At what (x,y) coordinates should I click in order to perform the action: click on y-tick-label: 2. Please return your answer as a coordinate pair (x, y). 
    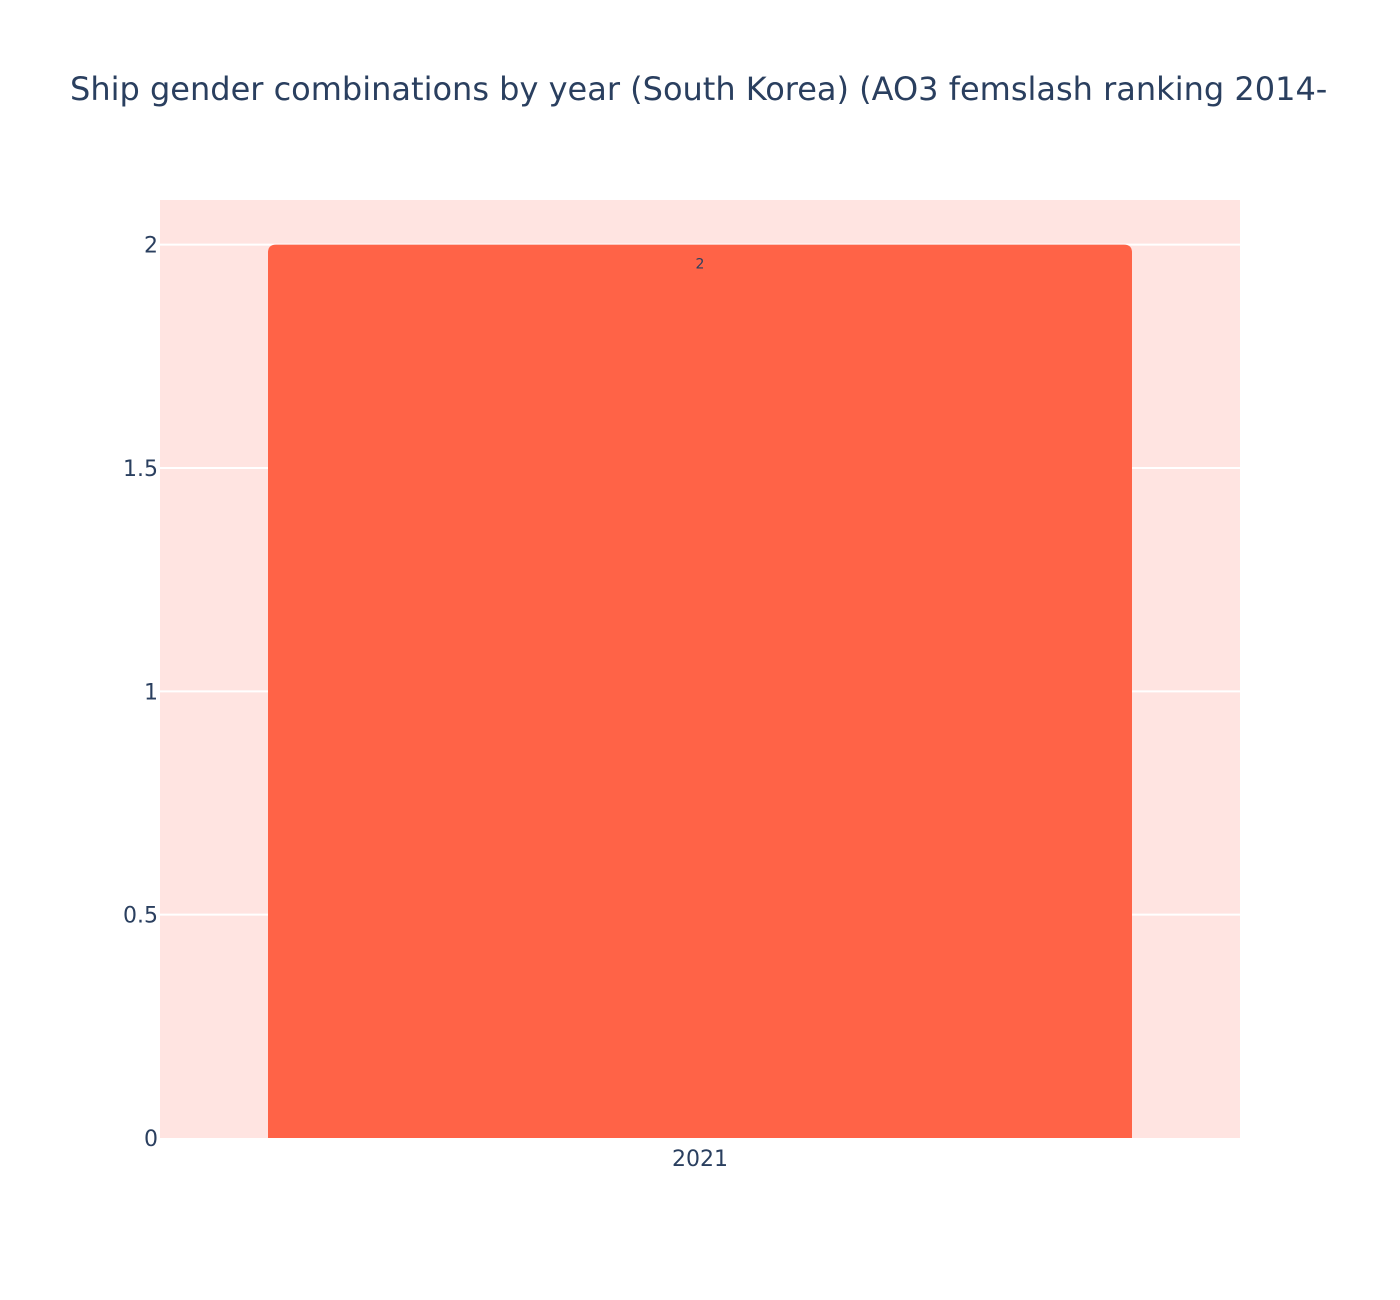
    Looking at the image, I should click on (151, 246).